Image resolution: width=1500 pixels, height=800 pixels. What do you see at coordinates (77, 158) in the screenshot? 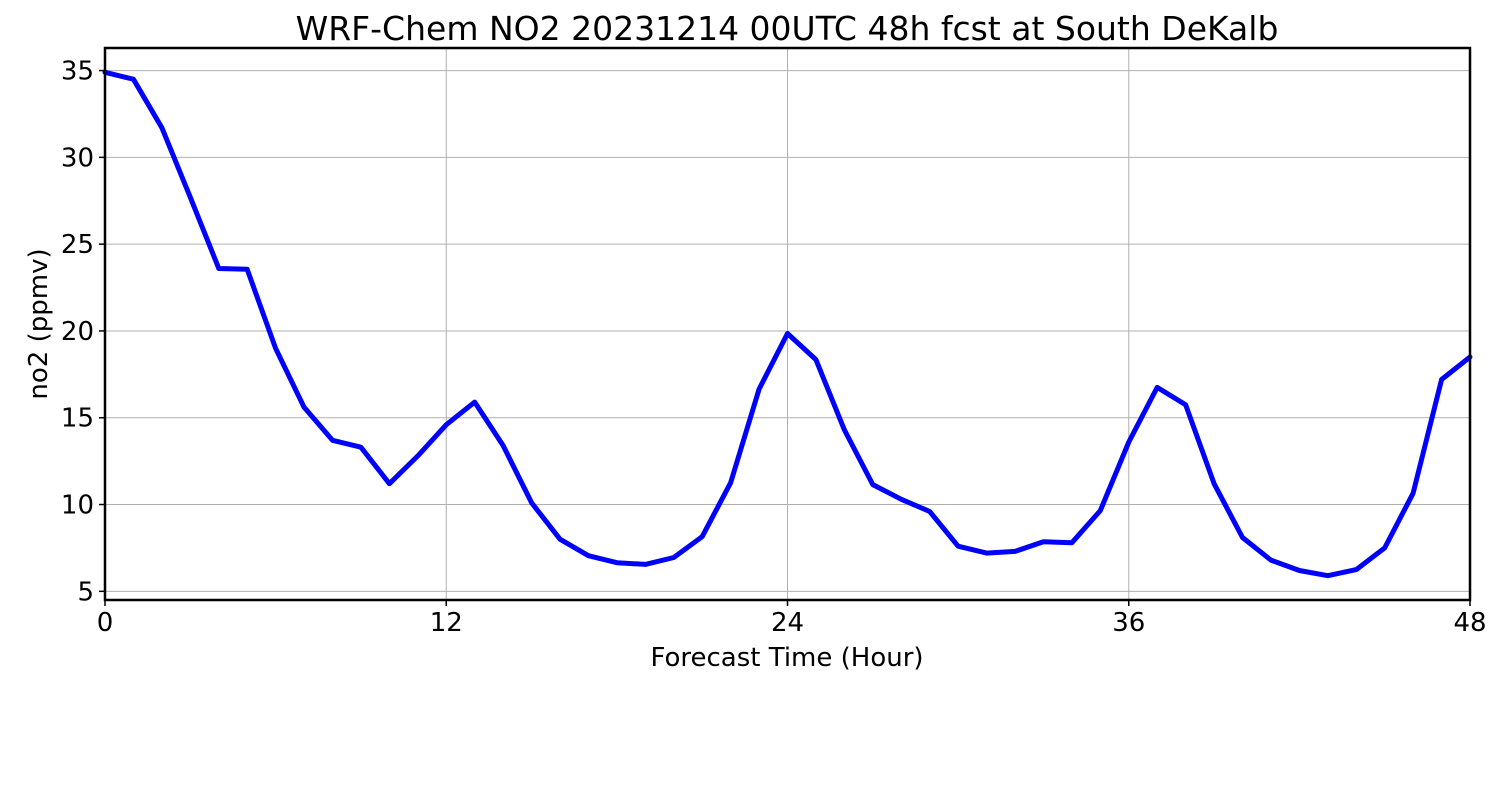
I see `y-tick-label: 30` at bounding box center [77, 158].